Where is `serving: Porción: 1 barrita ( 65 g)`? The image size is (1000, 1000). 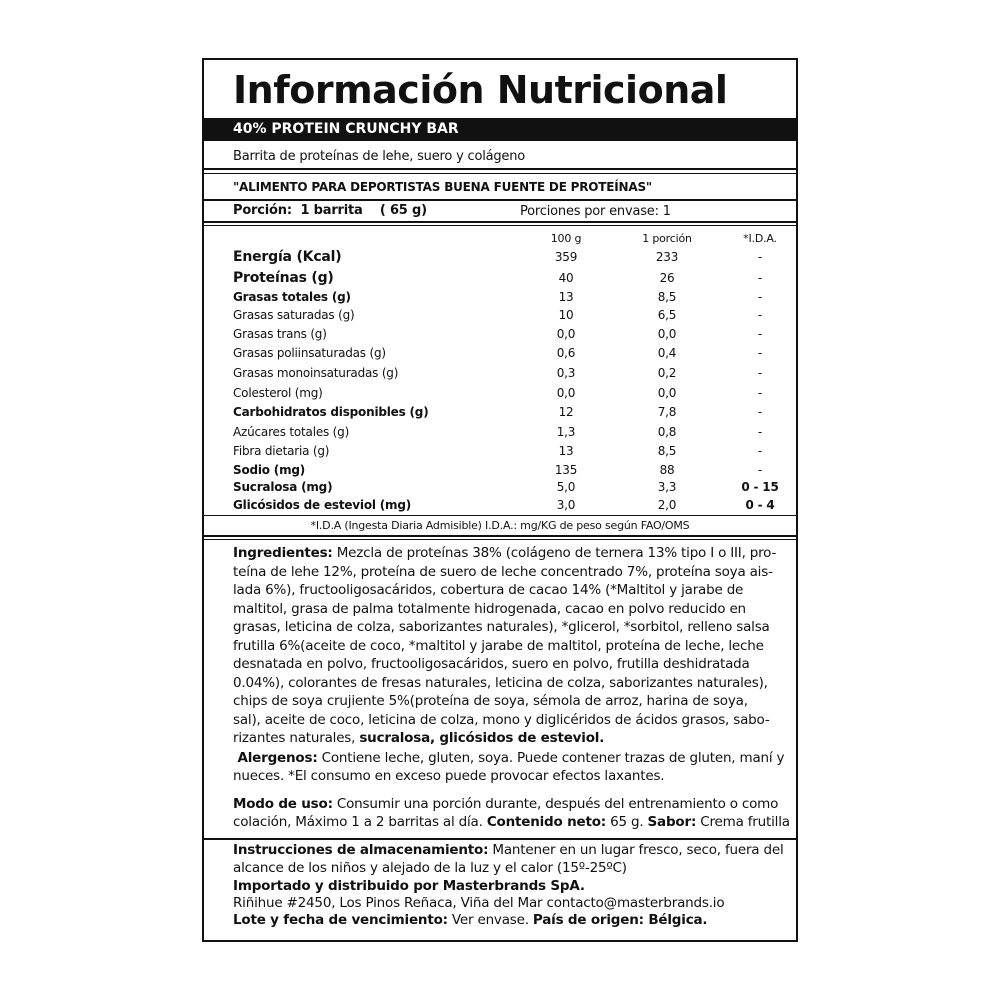
serving: Porción: 1 barrita ( 65 g) is located at coordinates (330, 210).